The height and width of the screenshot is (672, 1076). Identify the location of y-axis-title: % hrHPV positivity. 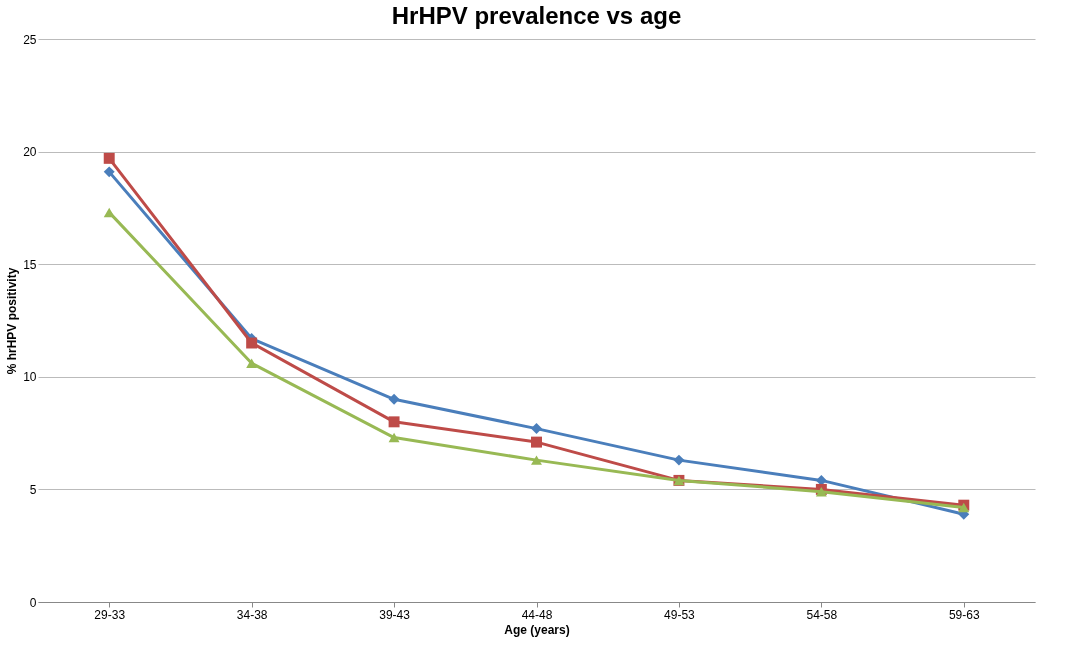
(12, 321).